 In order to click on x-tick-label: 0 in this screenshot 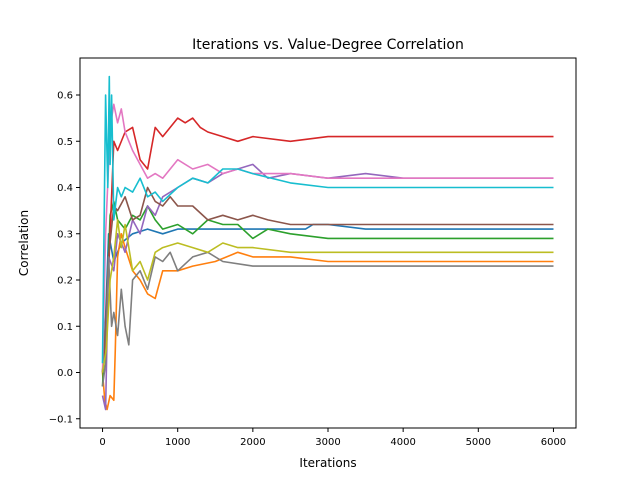, I will do `click(102, 442)`.